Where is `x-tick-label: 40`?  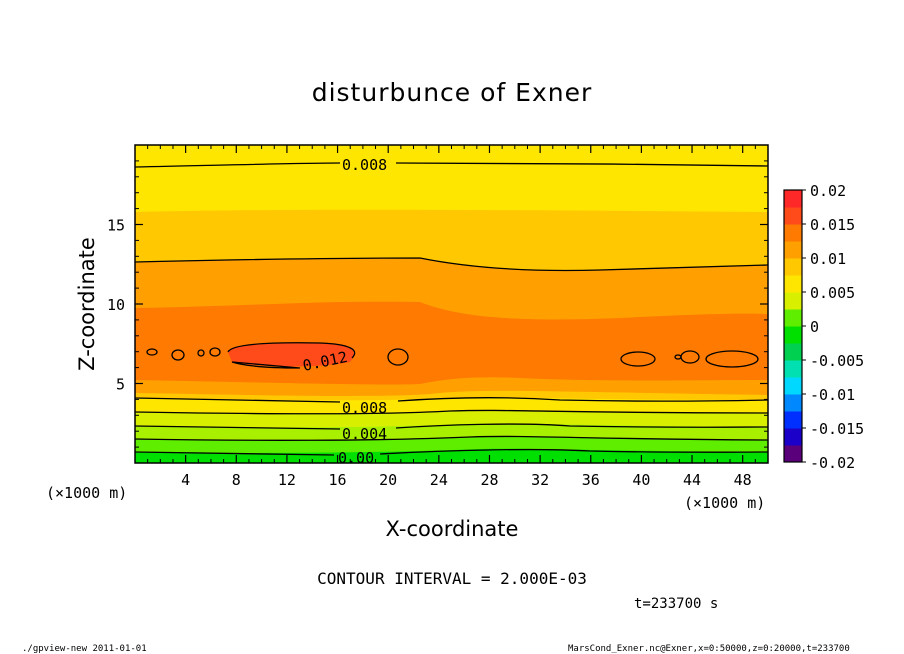 x-tick-label: 40 is located at coordinates (641, 480).